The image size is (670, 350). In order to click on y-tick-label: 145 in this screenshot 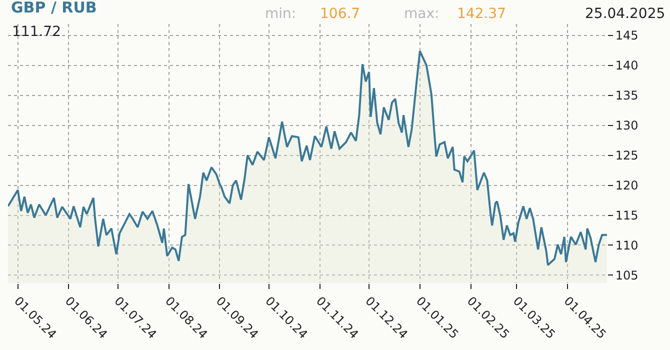, I will do `click(626, 35)`.